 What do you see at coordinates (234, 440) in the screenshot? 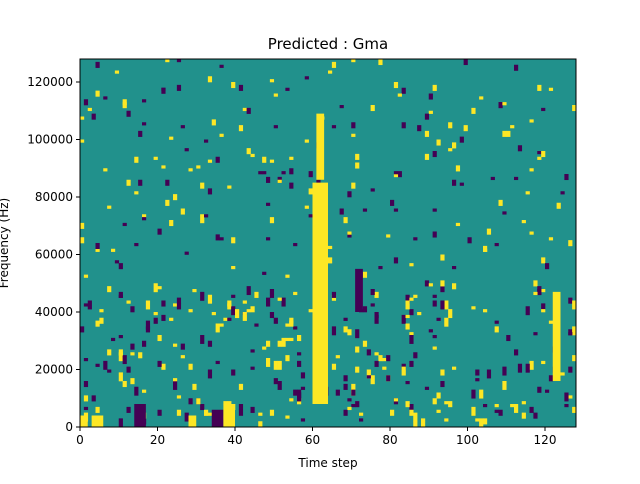
I see `x-tick-label: 40` at bounding box center [234, 440].